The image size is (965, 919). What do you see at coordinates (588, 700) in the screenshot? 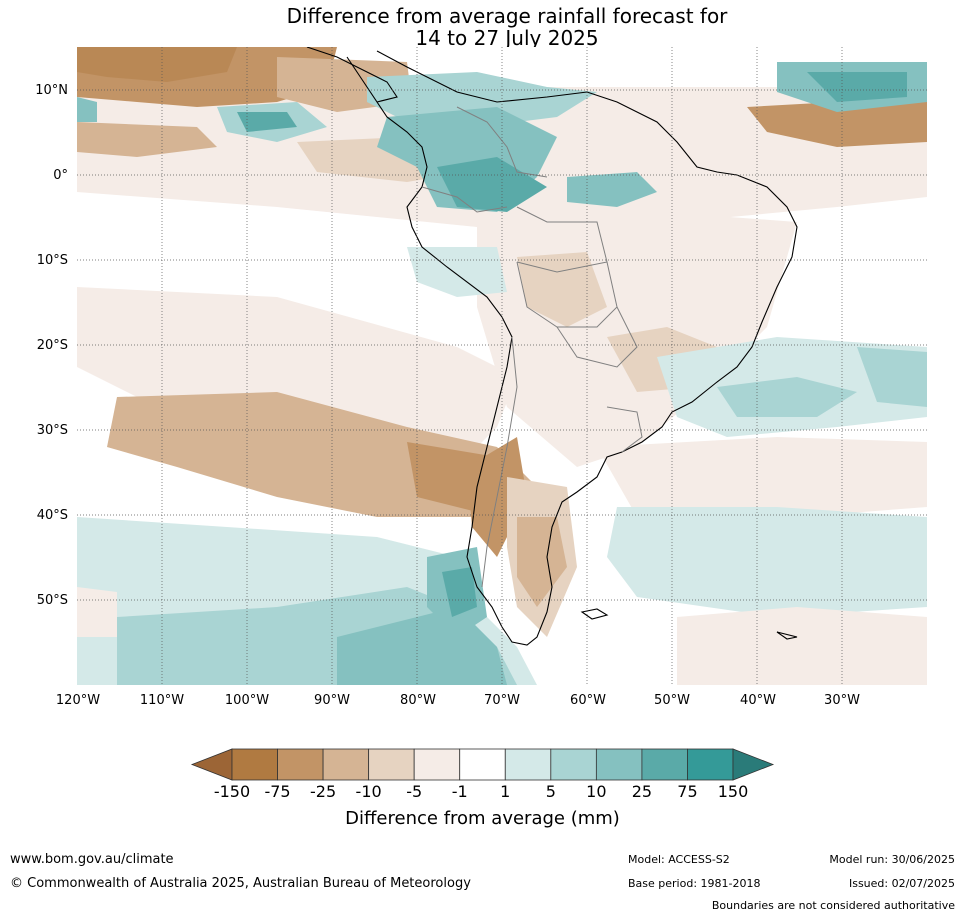
I see `lon-label-60w: 60°W` at bounding box center [588, 700].